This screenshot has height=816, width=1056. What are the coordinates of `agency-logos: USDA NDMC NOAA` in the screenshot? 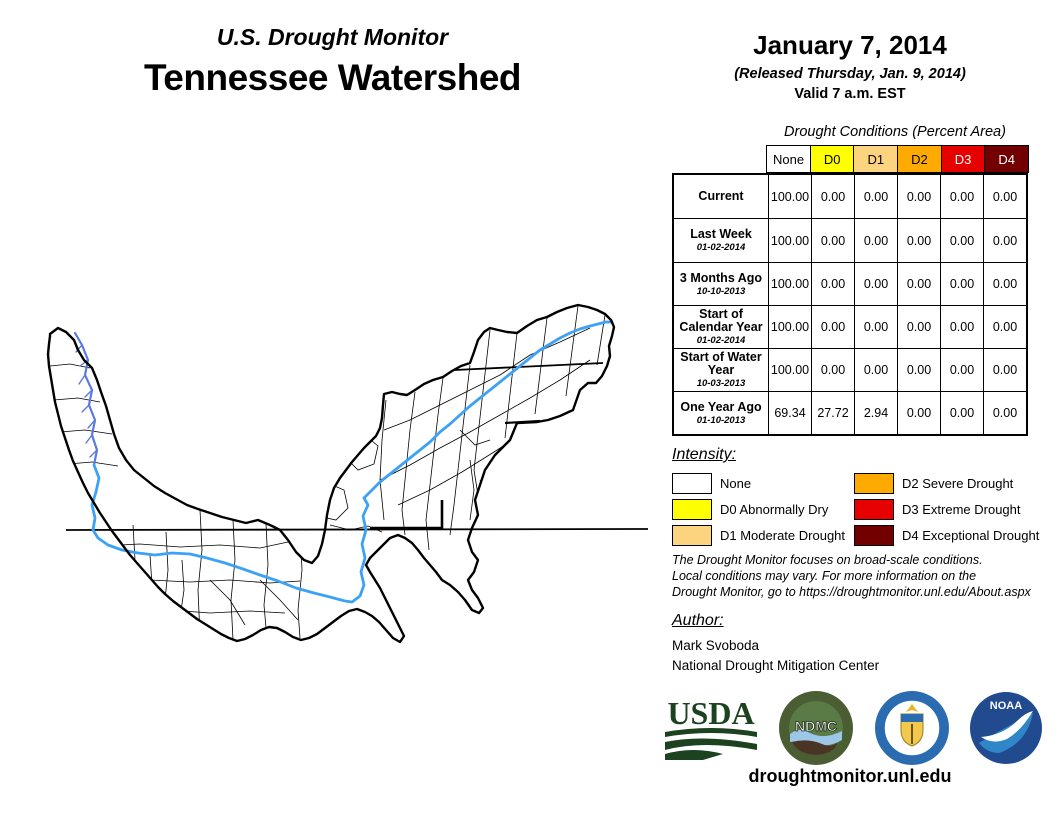 It's located at (853, 728).